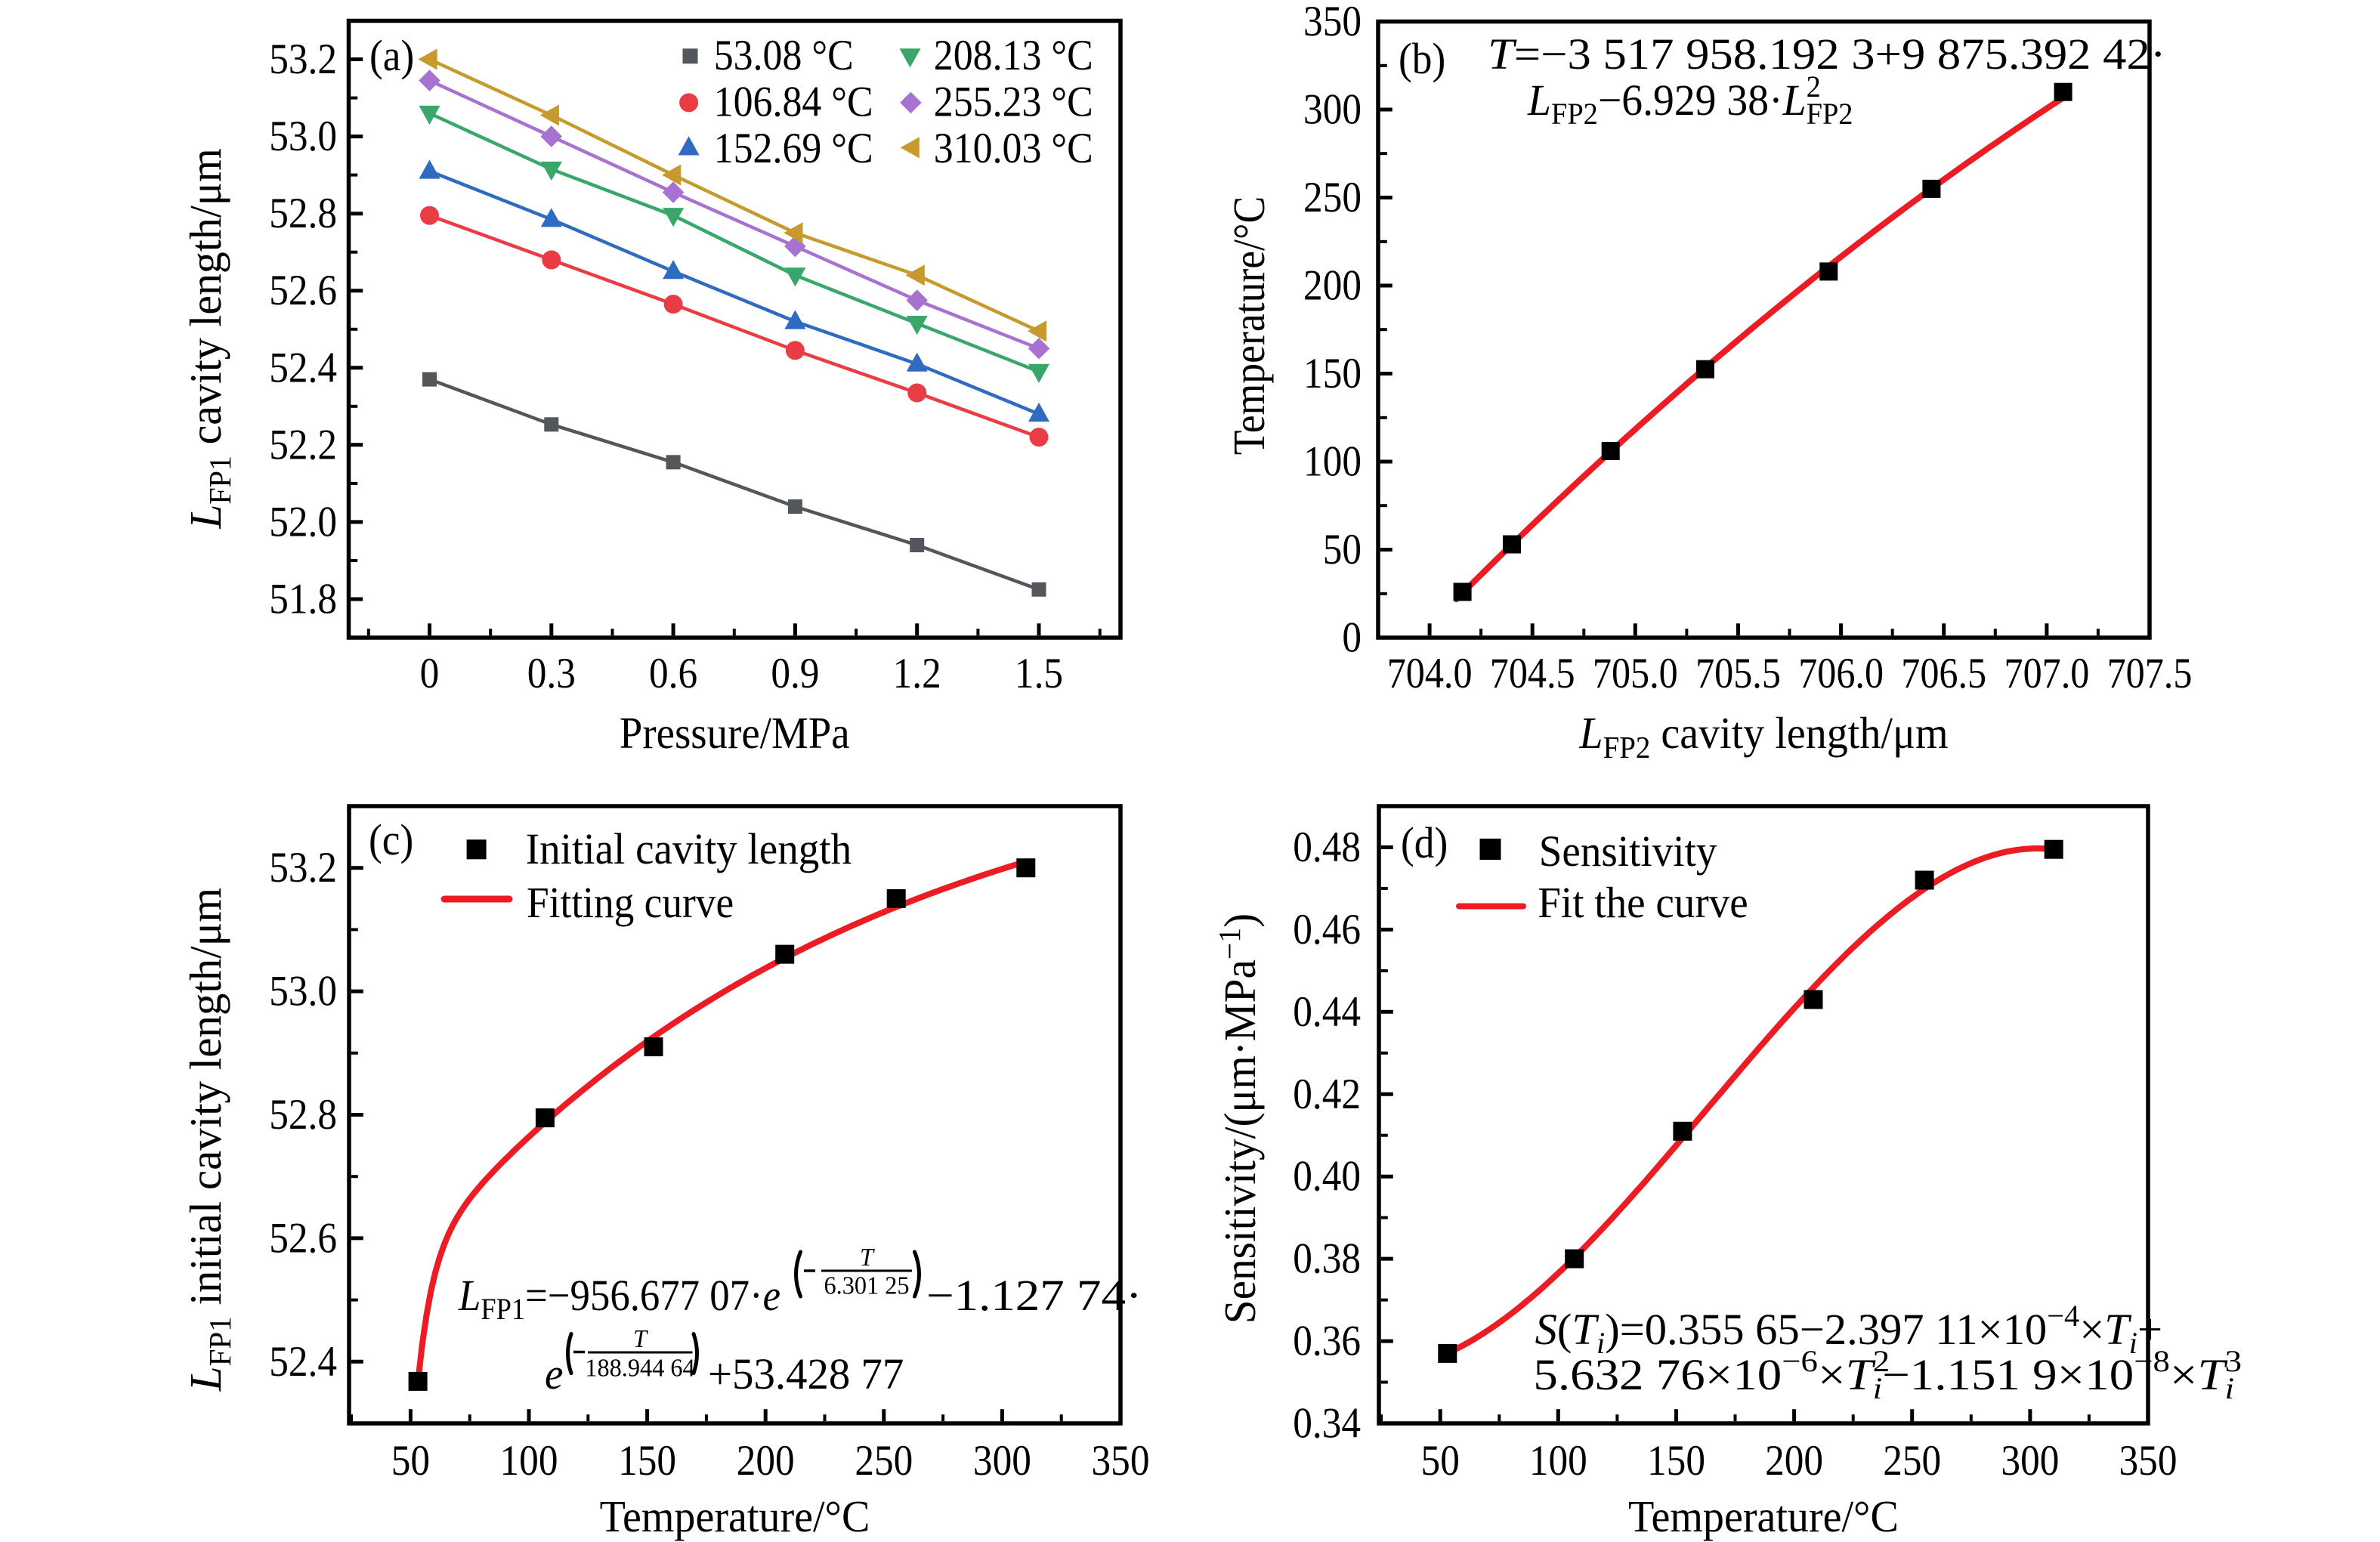  I want to click on svg-text: 6.301 25, so click(866, 1286).